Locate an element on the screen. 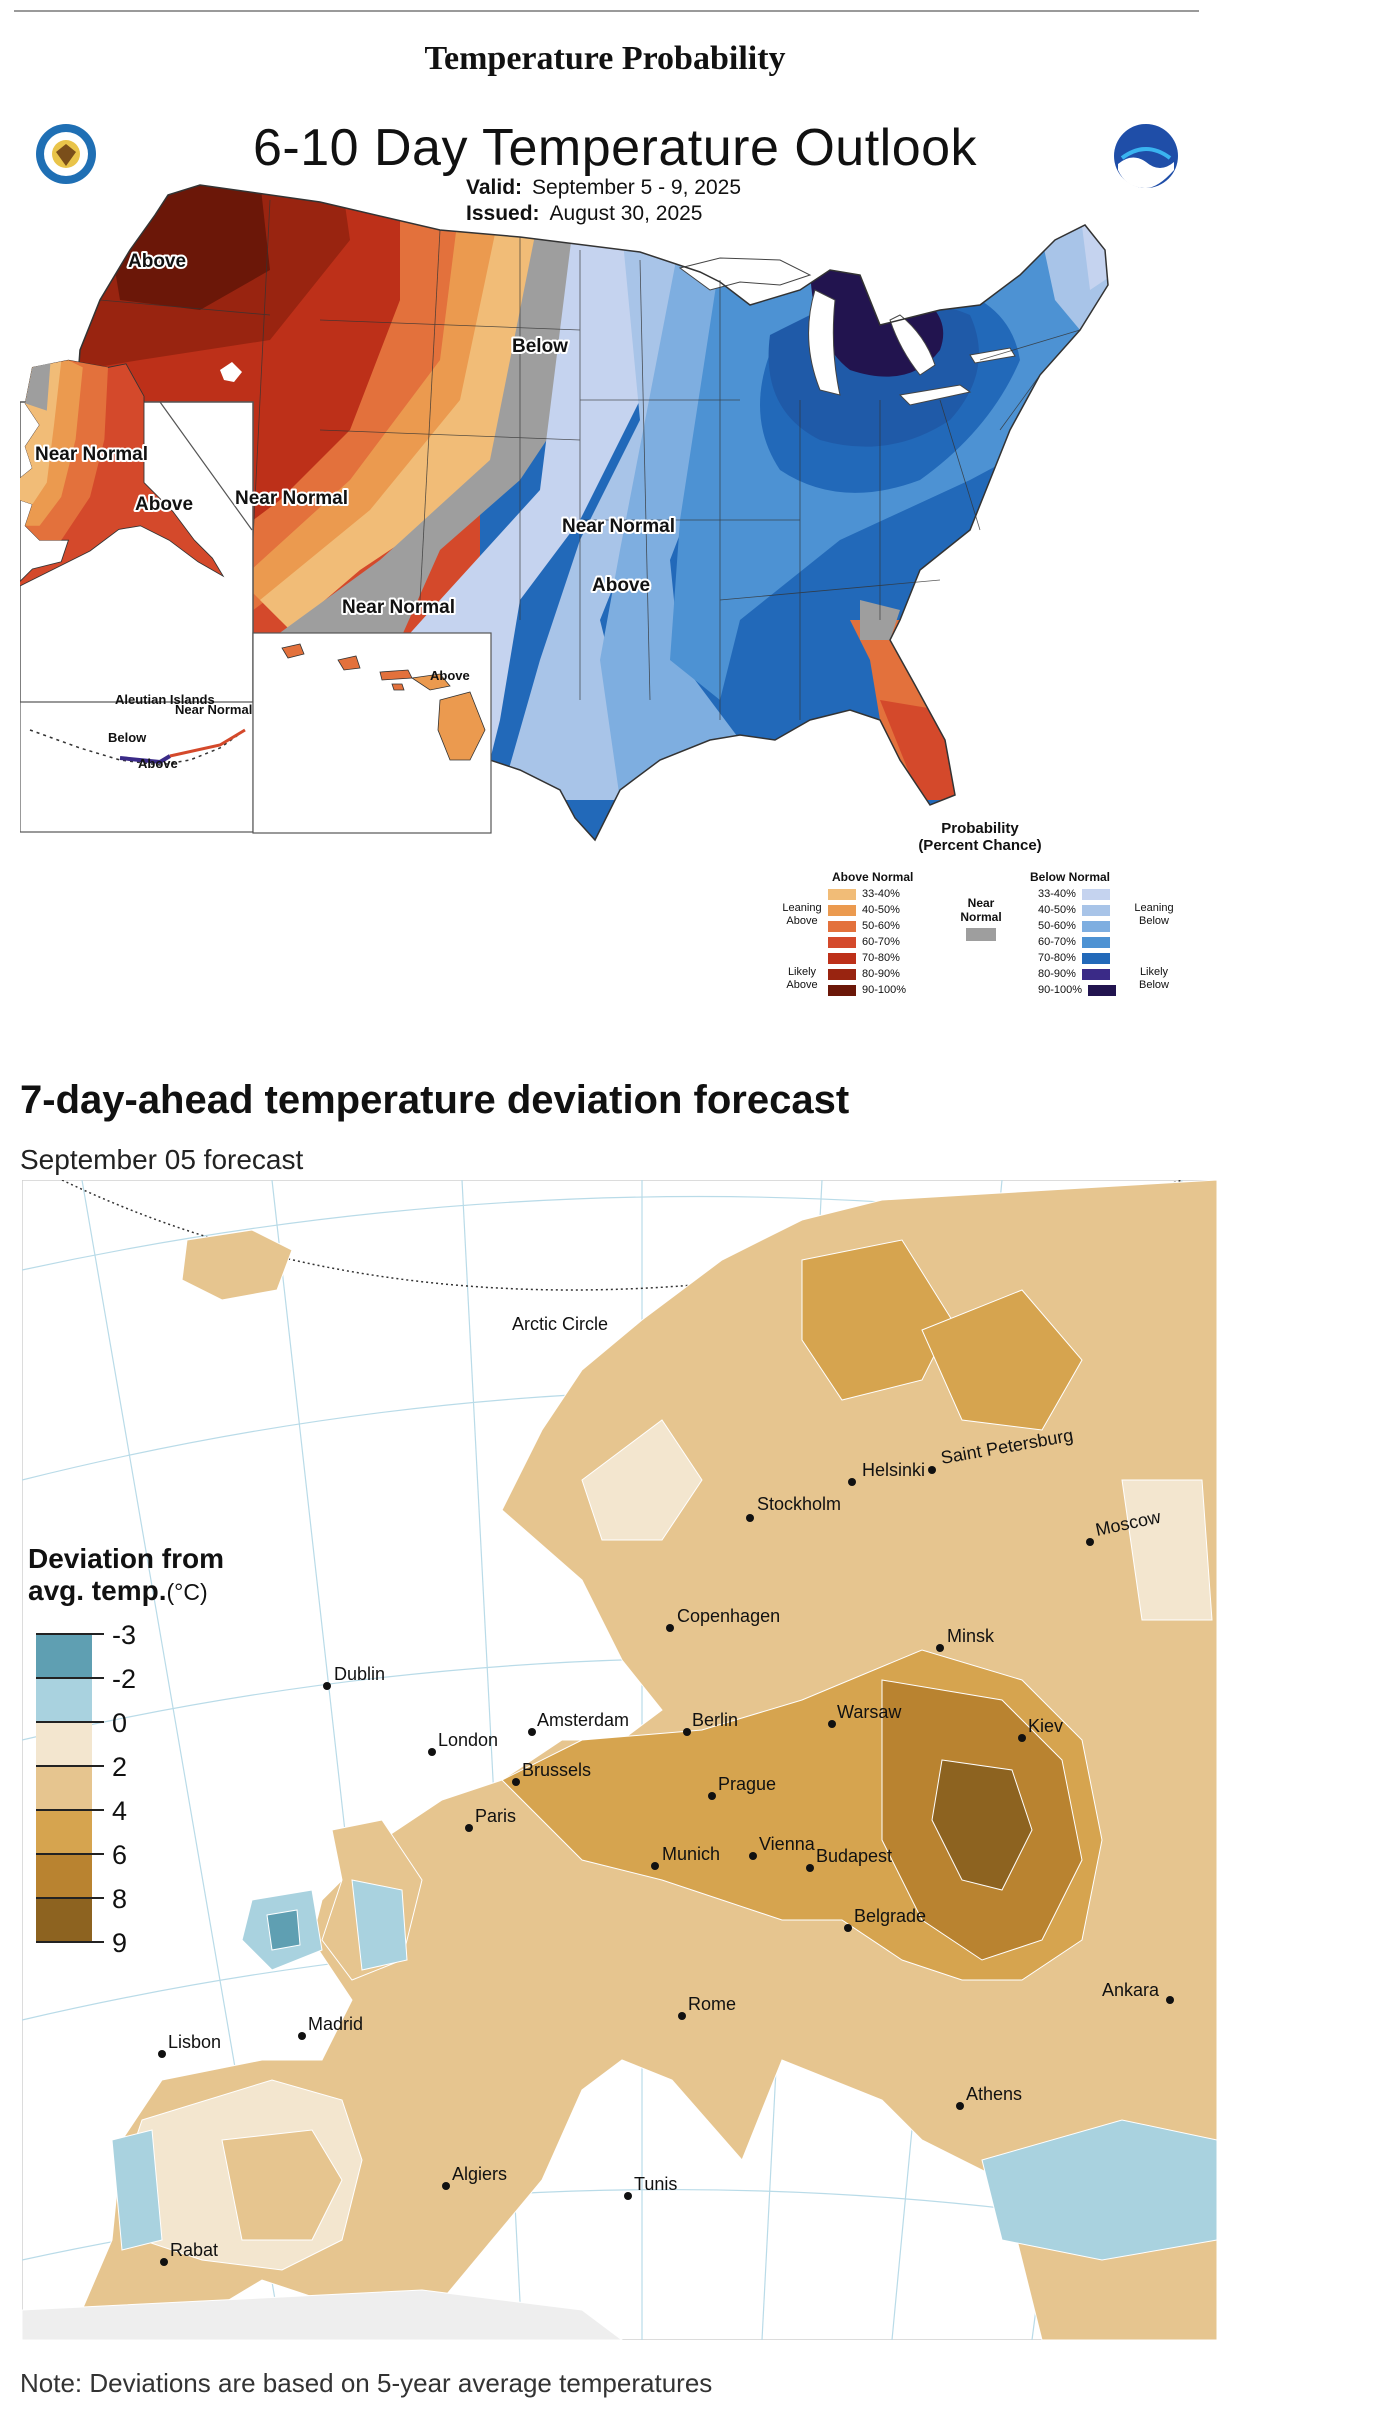 Image resolution: width=1388 pixels, height=2427 pixels. below-swatch-label: 70-80% is located at coordinates (1057, 958).